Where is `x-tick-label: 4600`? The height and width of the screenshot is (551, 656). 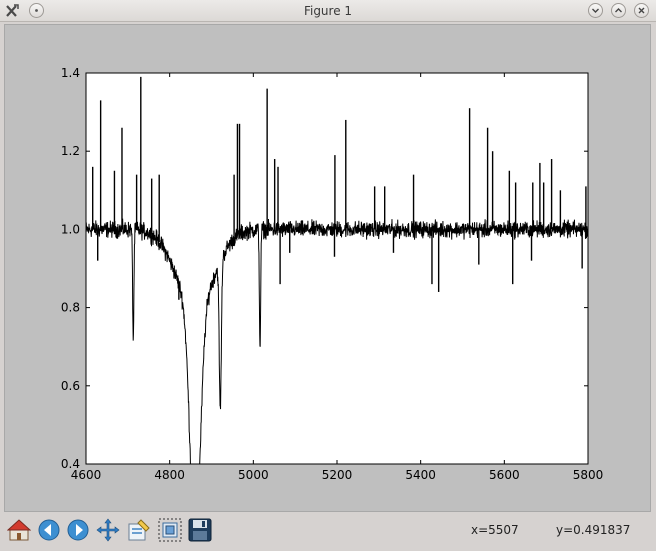
x-tick-label: 4600 is located at coordinates (86, 475).